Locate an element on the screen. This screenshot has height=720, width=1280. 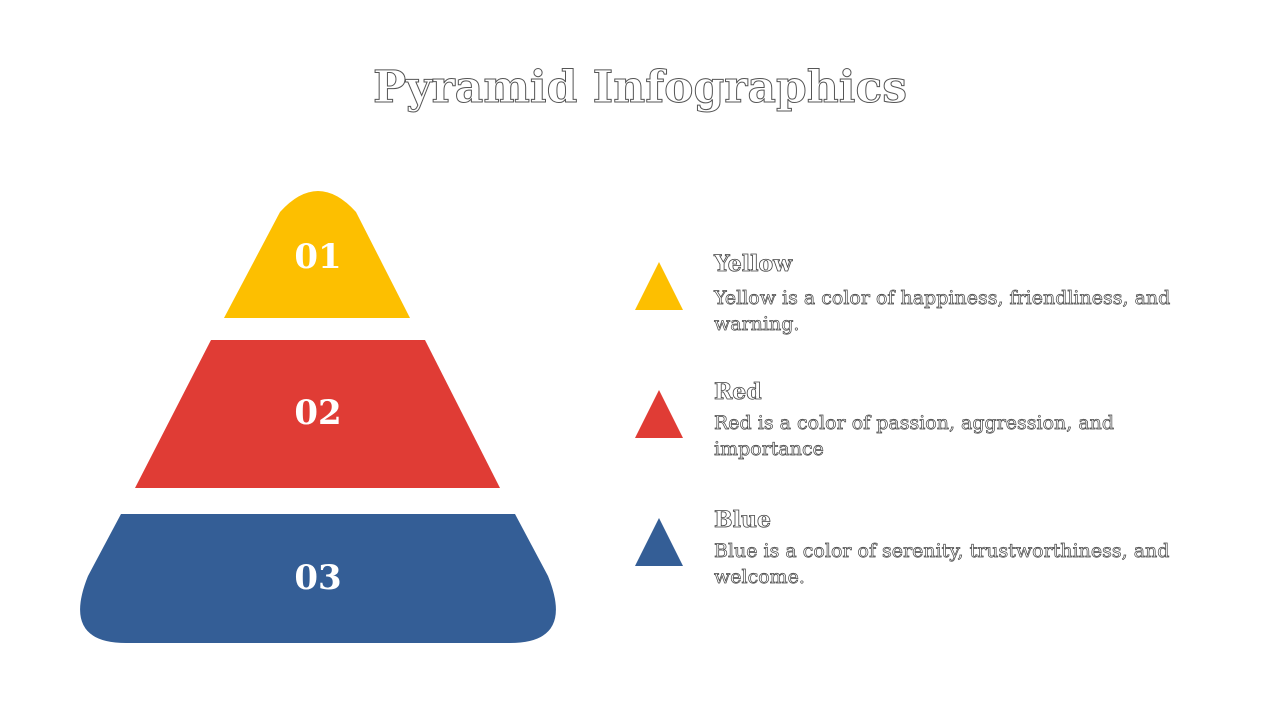
level-number: 02 is located at coordinates (317, 413).